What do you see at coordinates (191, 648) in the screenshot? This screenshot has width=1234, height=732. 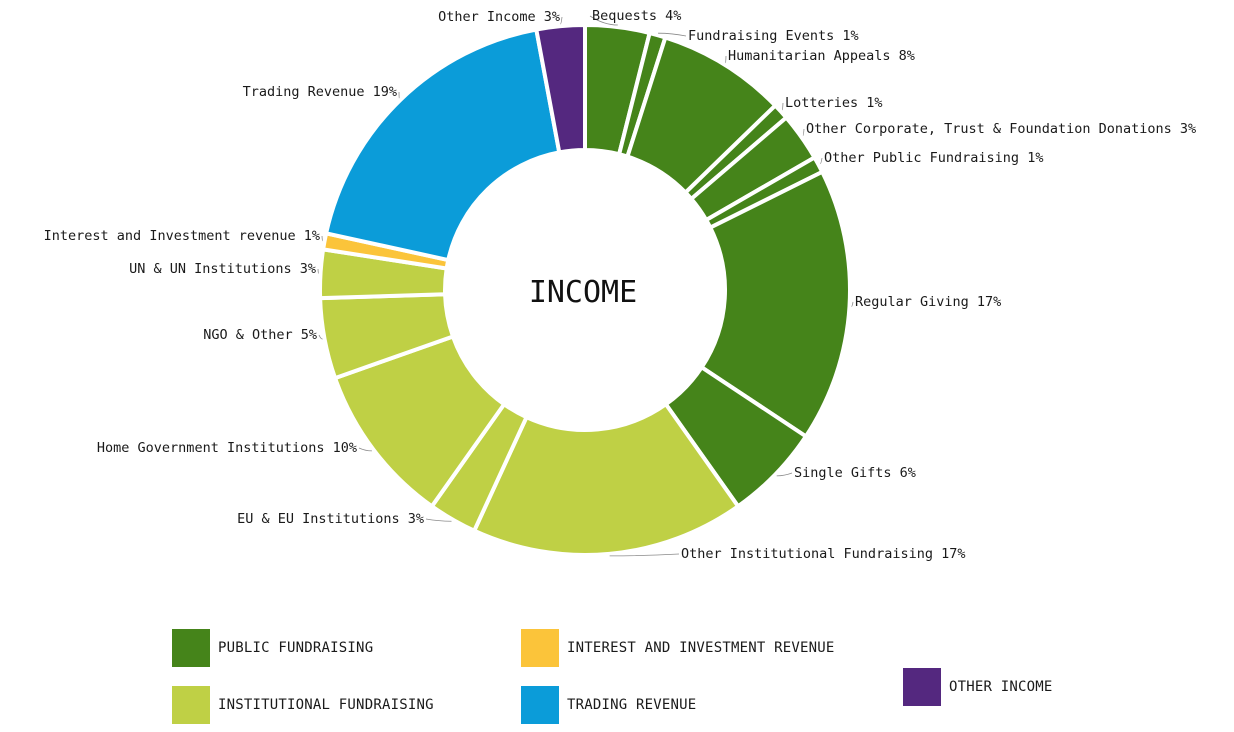 I see `legend-swatch-public-fundraising` at bounding box center [191, 648].